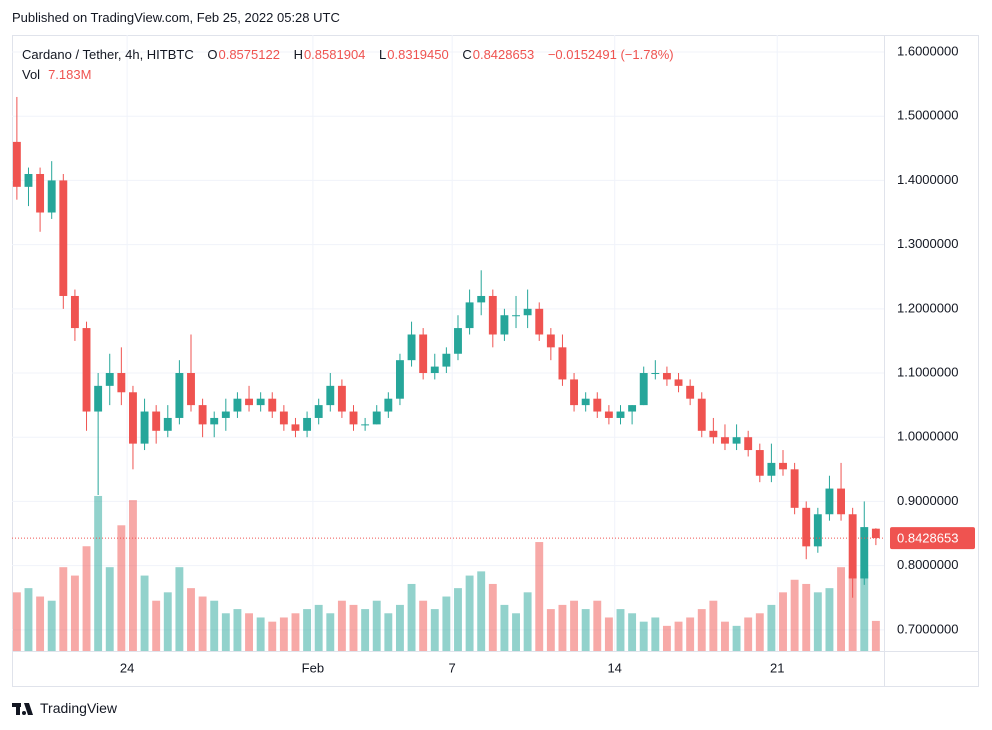  Describe the element at coordinates (108, 54) in the screenshot. I see `symbol: Cardano / Tether, 4h, HITBTC` at that location.